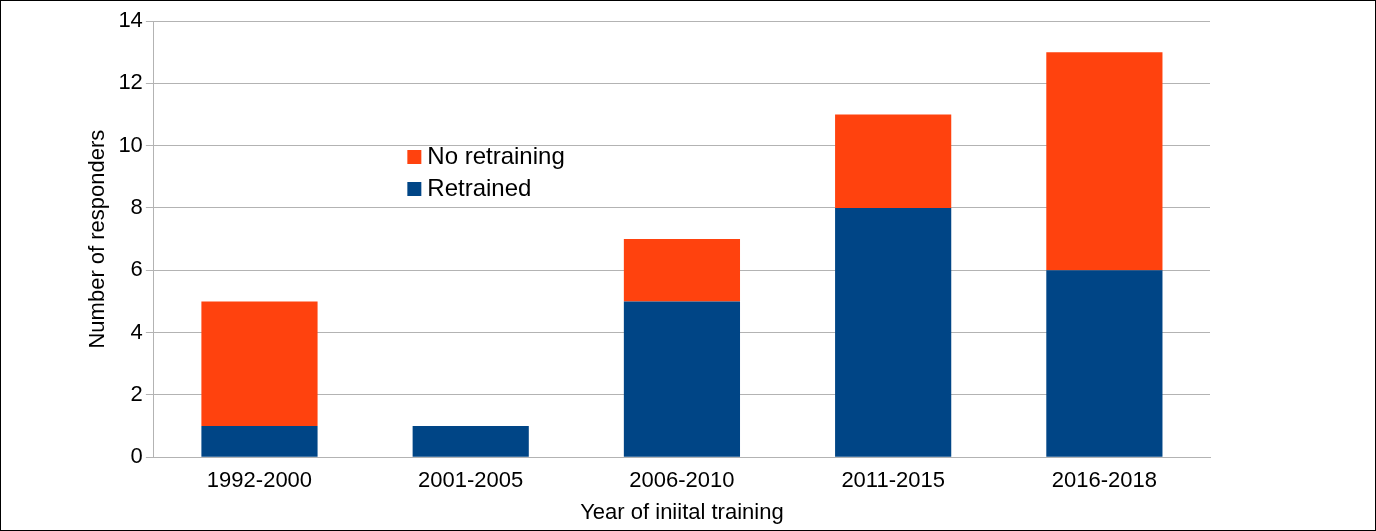 This screenshot has height=531, width=1376. Describe the element at coordinates (682, 480) in the screenshot. I see `x-tick-label: 2006-2010` at that location.